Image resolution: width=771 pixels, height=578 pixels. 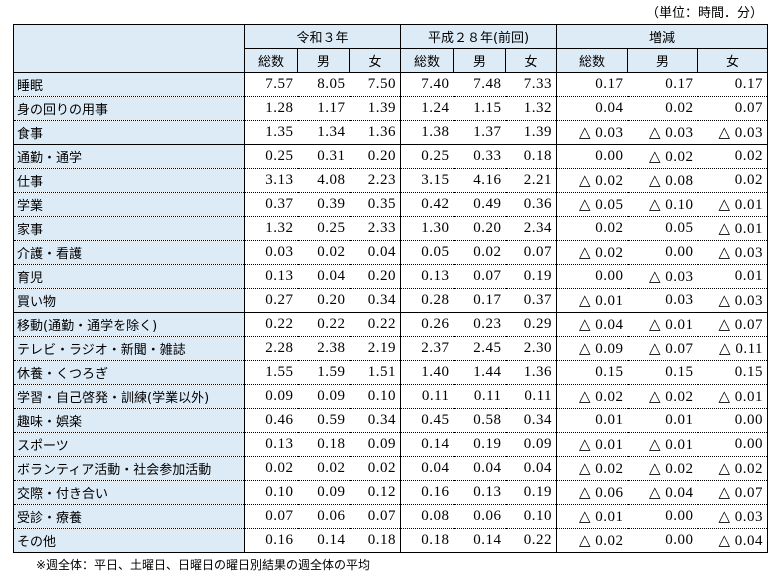 I want to click on cell-change-female: △ 0.02, so click(x=733, y=468).